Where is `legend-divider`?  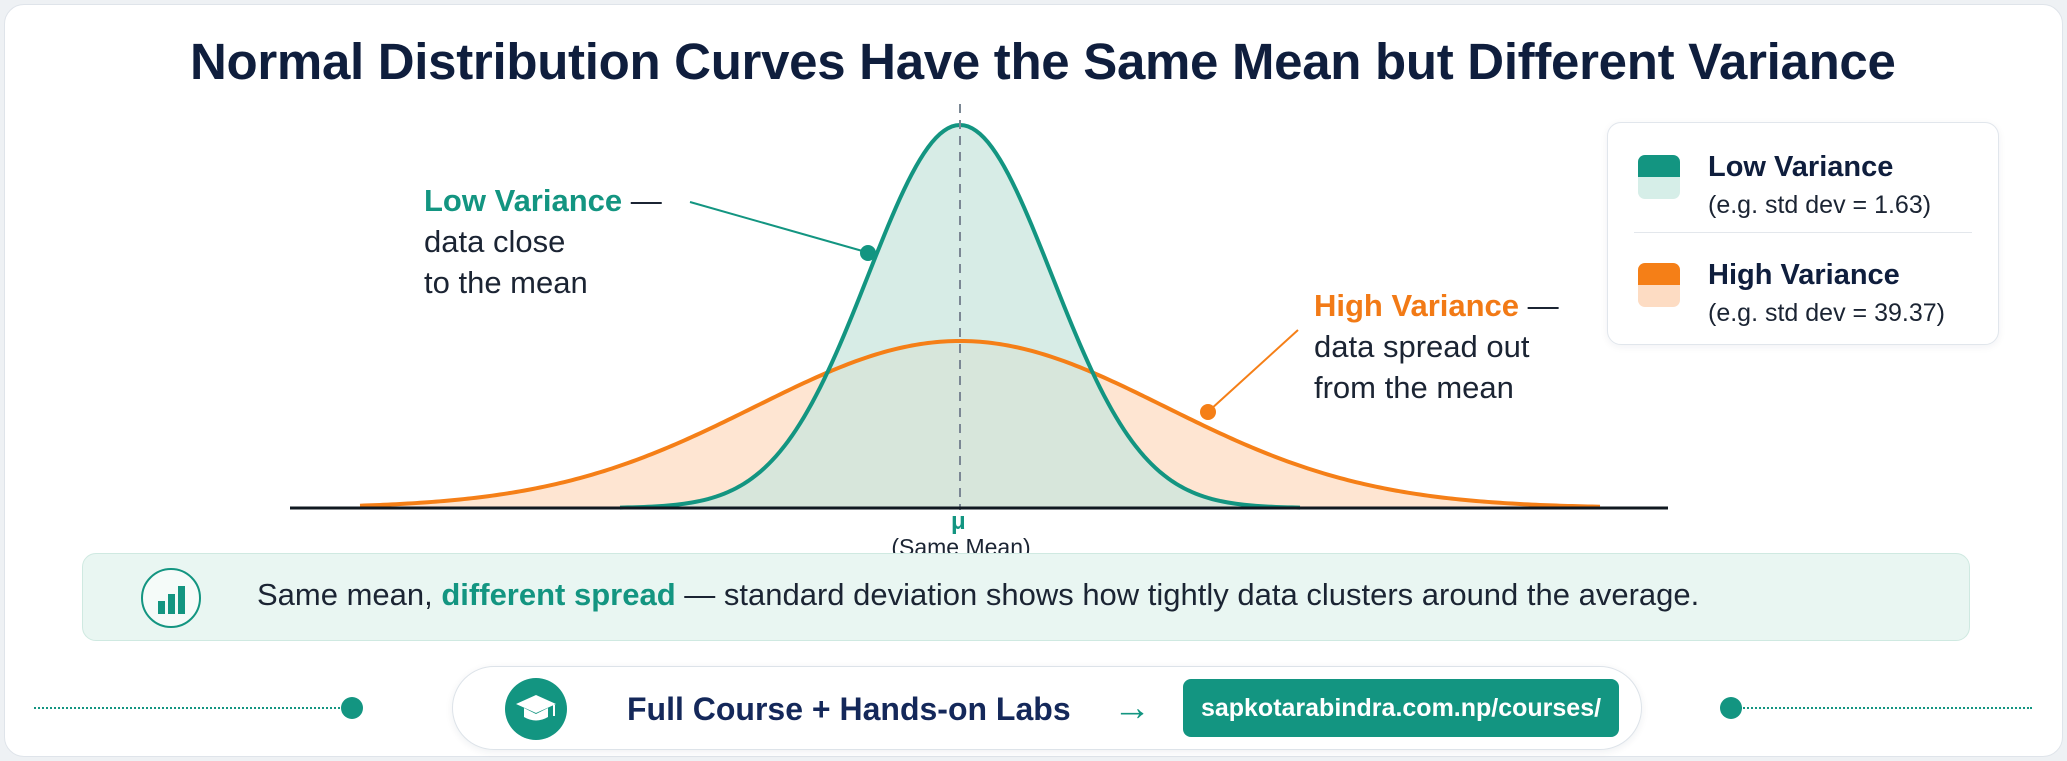
legend-divider is located at coordinates (1803, 232).